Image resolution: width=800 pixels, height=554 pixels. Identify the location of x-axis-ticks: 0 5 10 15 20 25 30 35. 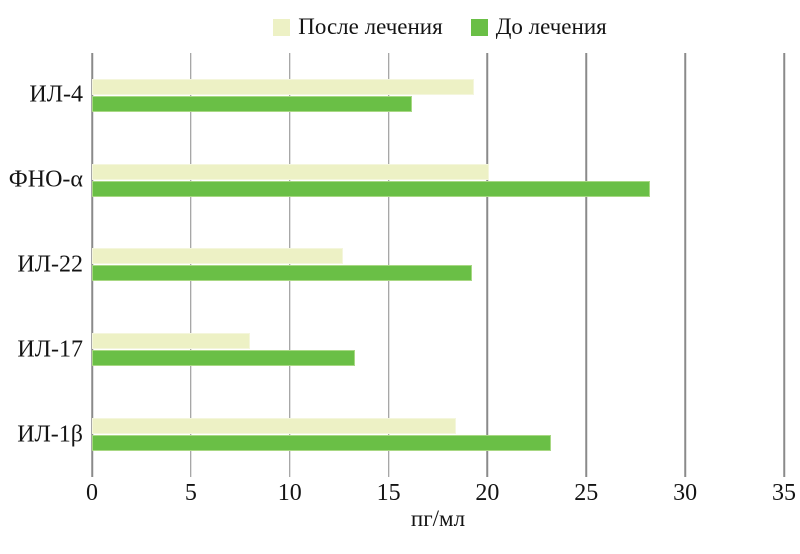
(441, 491).